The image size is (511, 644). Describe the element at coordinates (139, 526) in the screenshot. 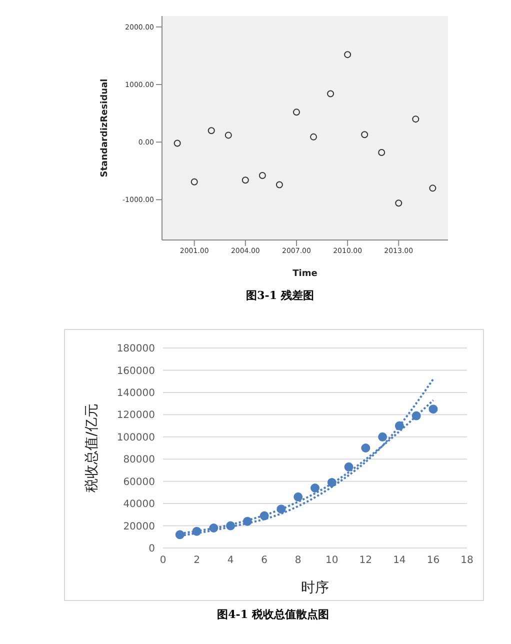

I see `y-tick-label: 20000` at that location.